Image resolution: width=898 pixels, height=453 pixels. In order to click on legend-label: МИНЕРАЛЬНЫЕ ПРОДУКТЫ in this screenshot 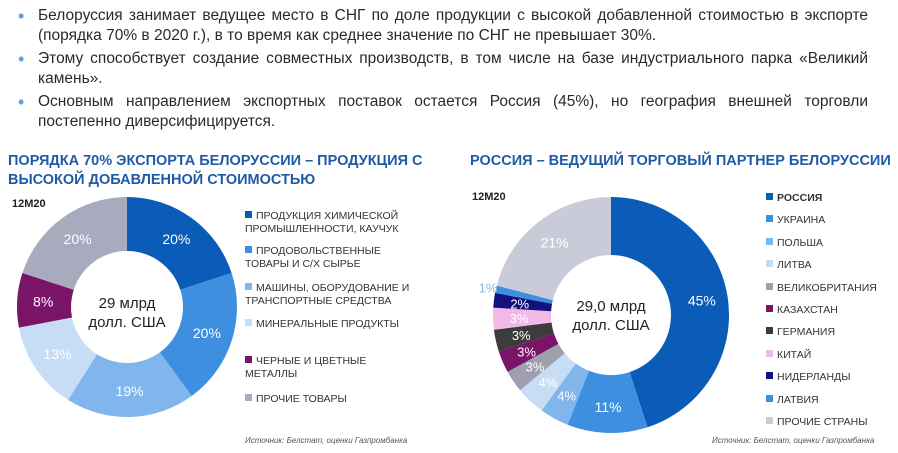, I will do `click(327, 324)`.